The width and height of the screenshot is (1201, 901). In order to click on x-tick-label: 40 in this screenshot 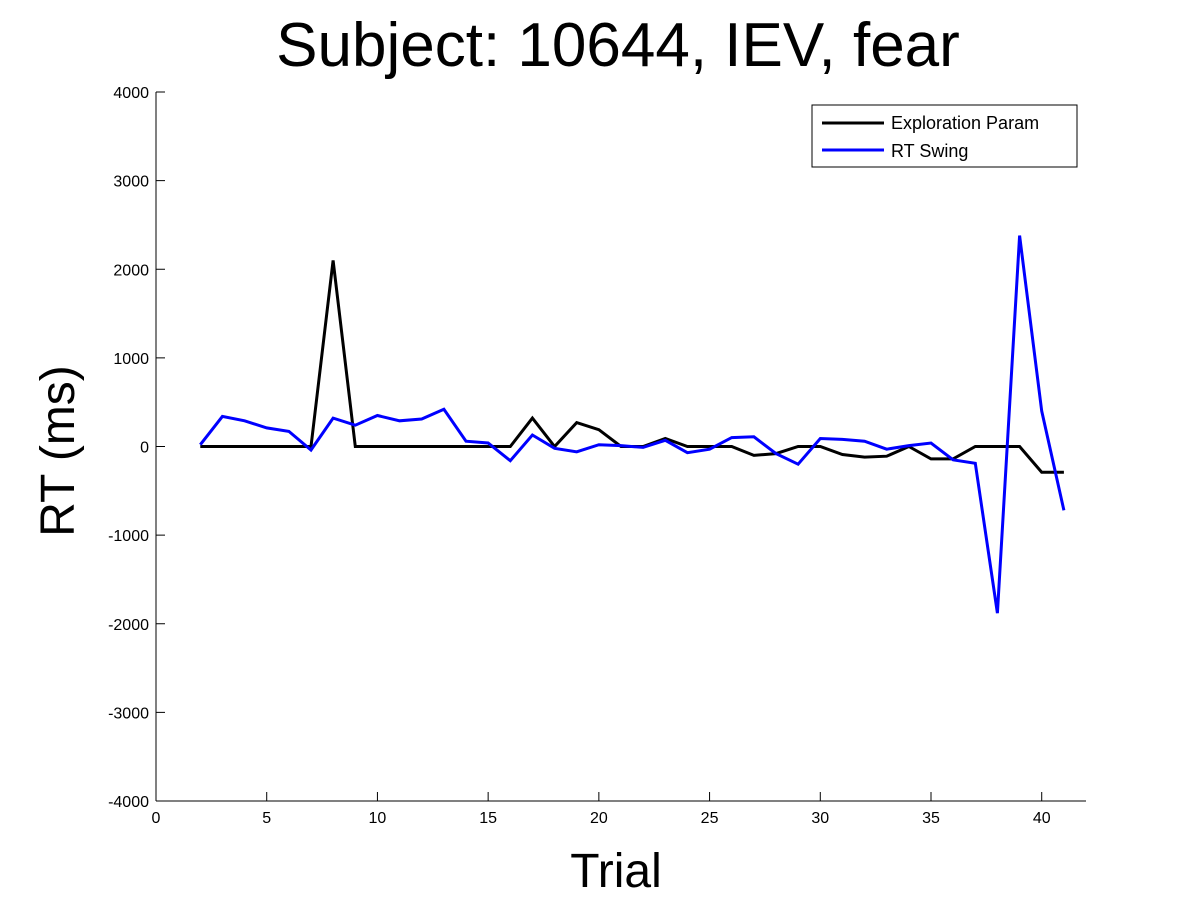, I will do `click(1042, 818)`.